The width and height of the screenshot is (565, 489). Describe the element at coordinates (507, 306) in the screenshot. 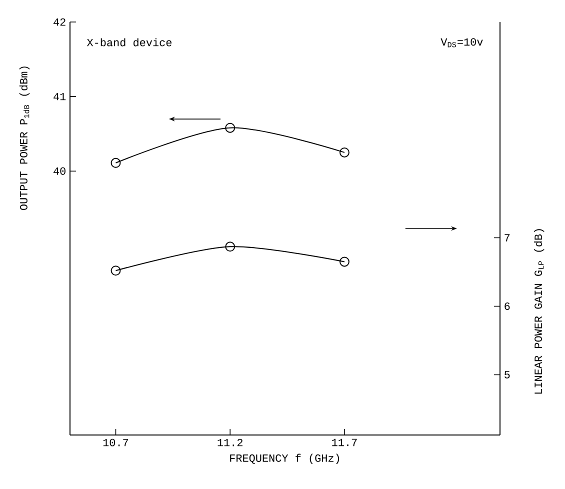

I see `y2-tick-label: 6` at that location.